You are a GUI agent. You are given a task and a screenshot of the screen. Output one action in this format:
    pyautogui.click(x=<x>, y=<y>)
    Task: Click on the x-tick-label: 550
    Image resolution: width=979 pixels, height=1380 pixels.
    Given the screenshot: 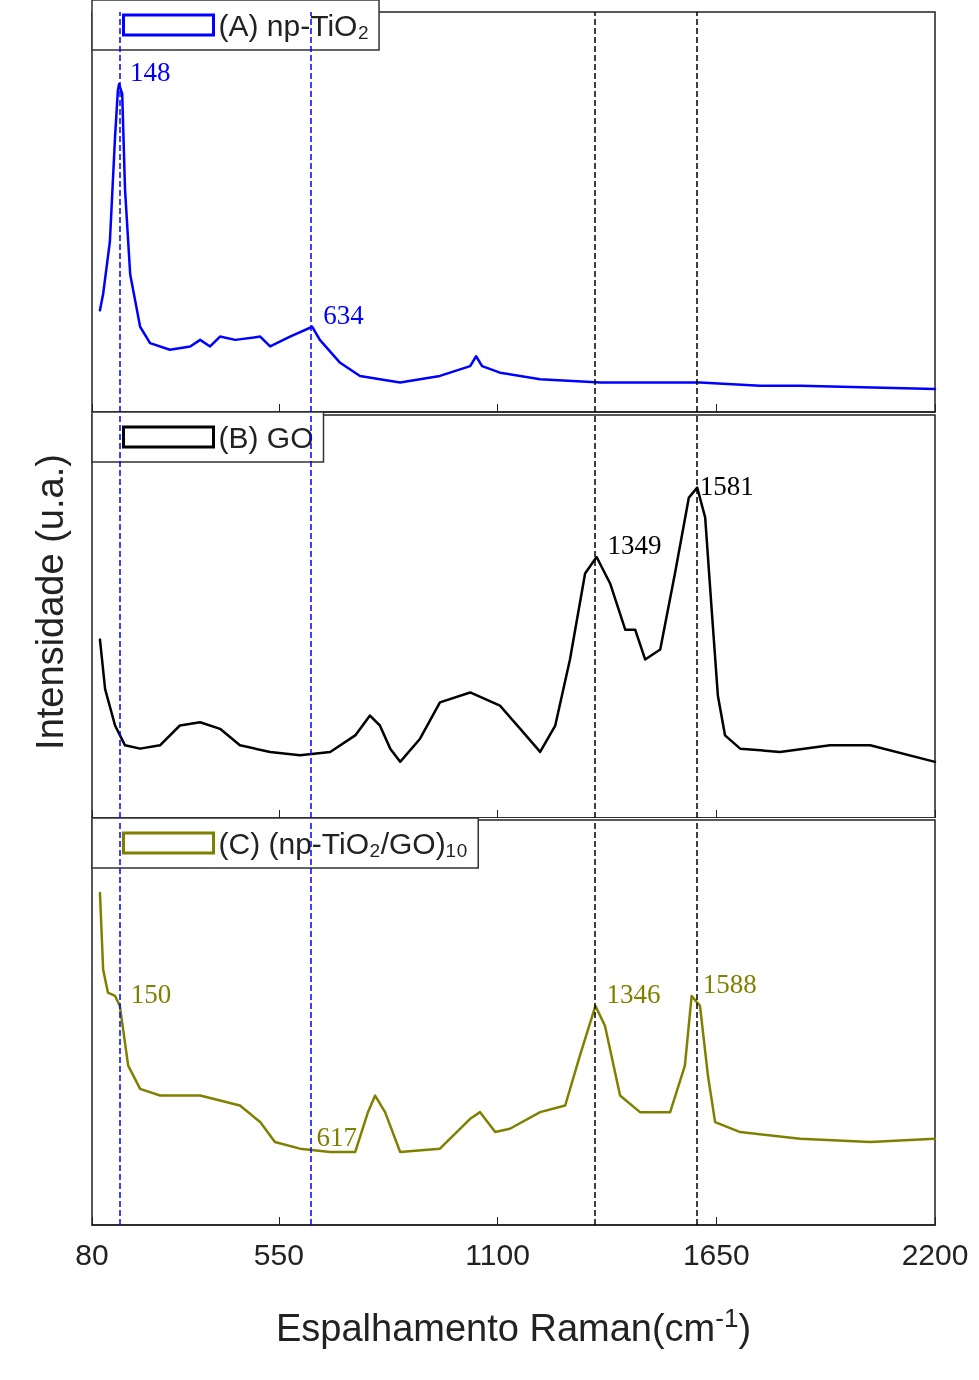 What is the action you would take?
    pyautogui.click(x=278, y=1254)
    